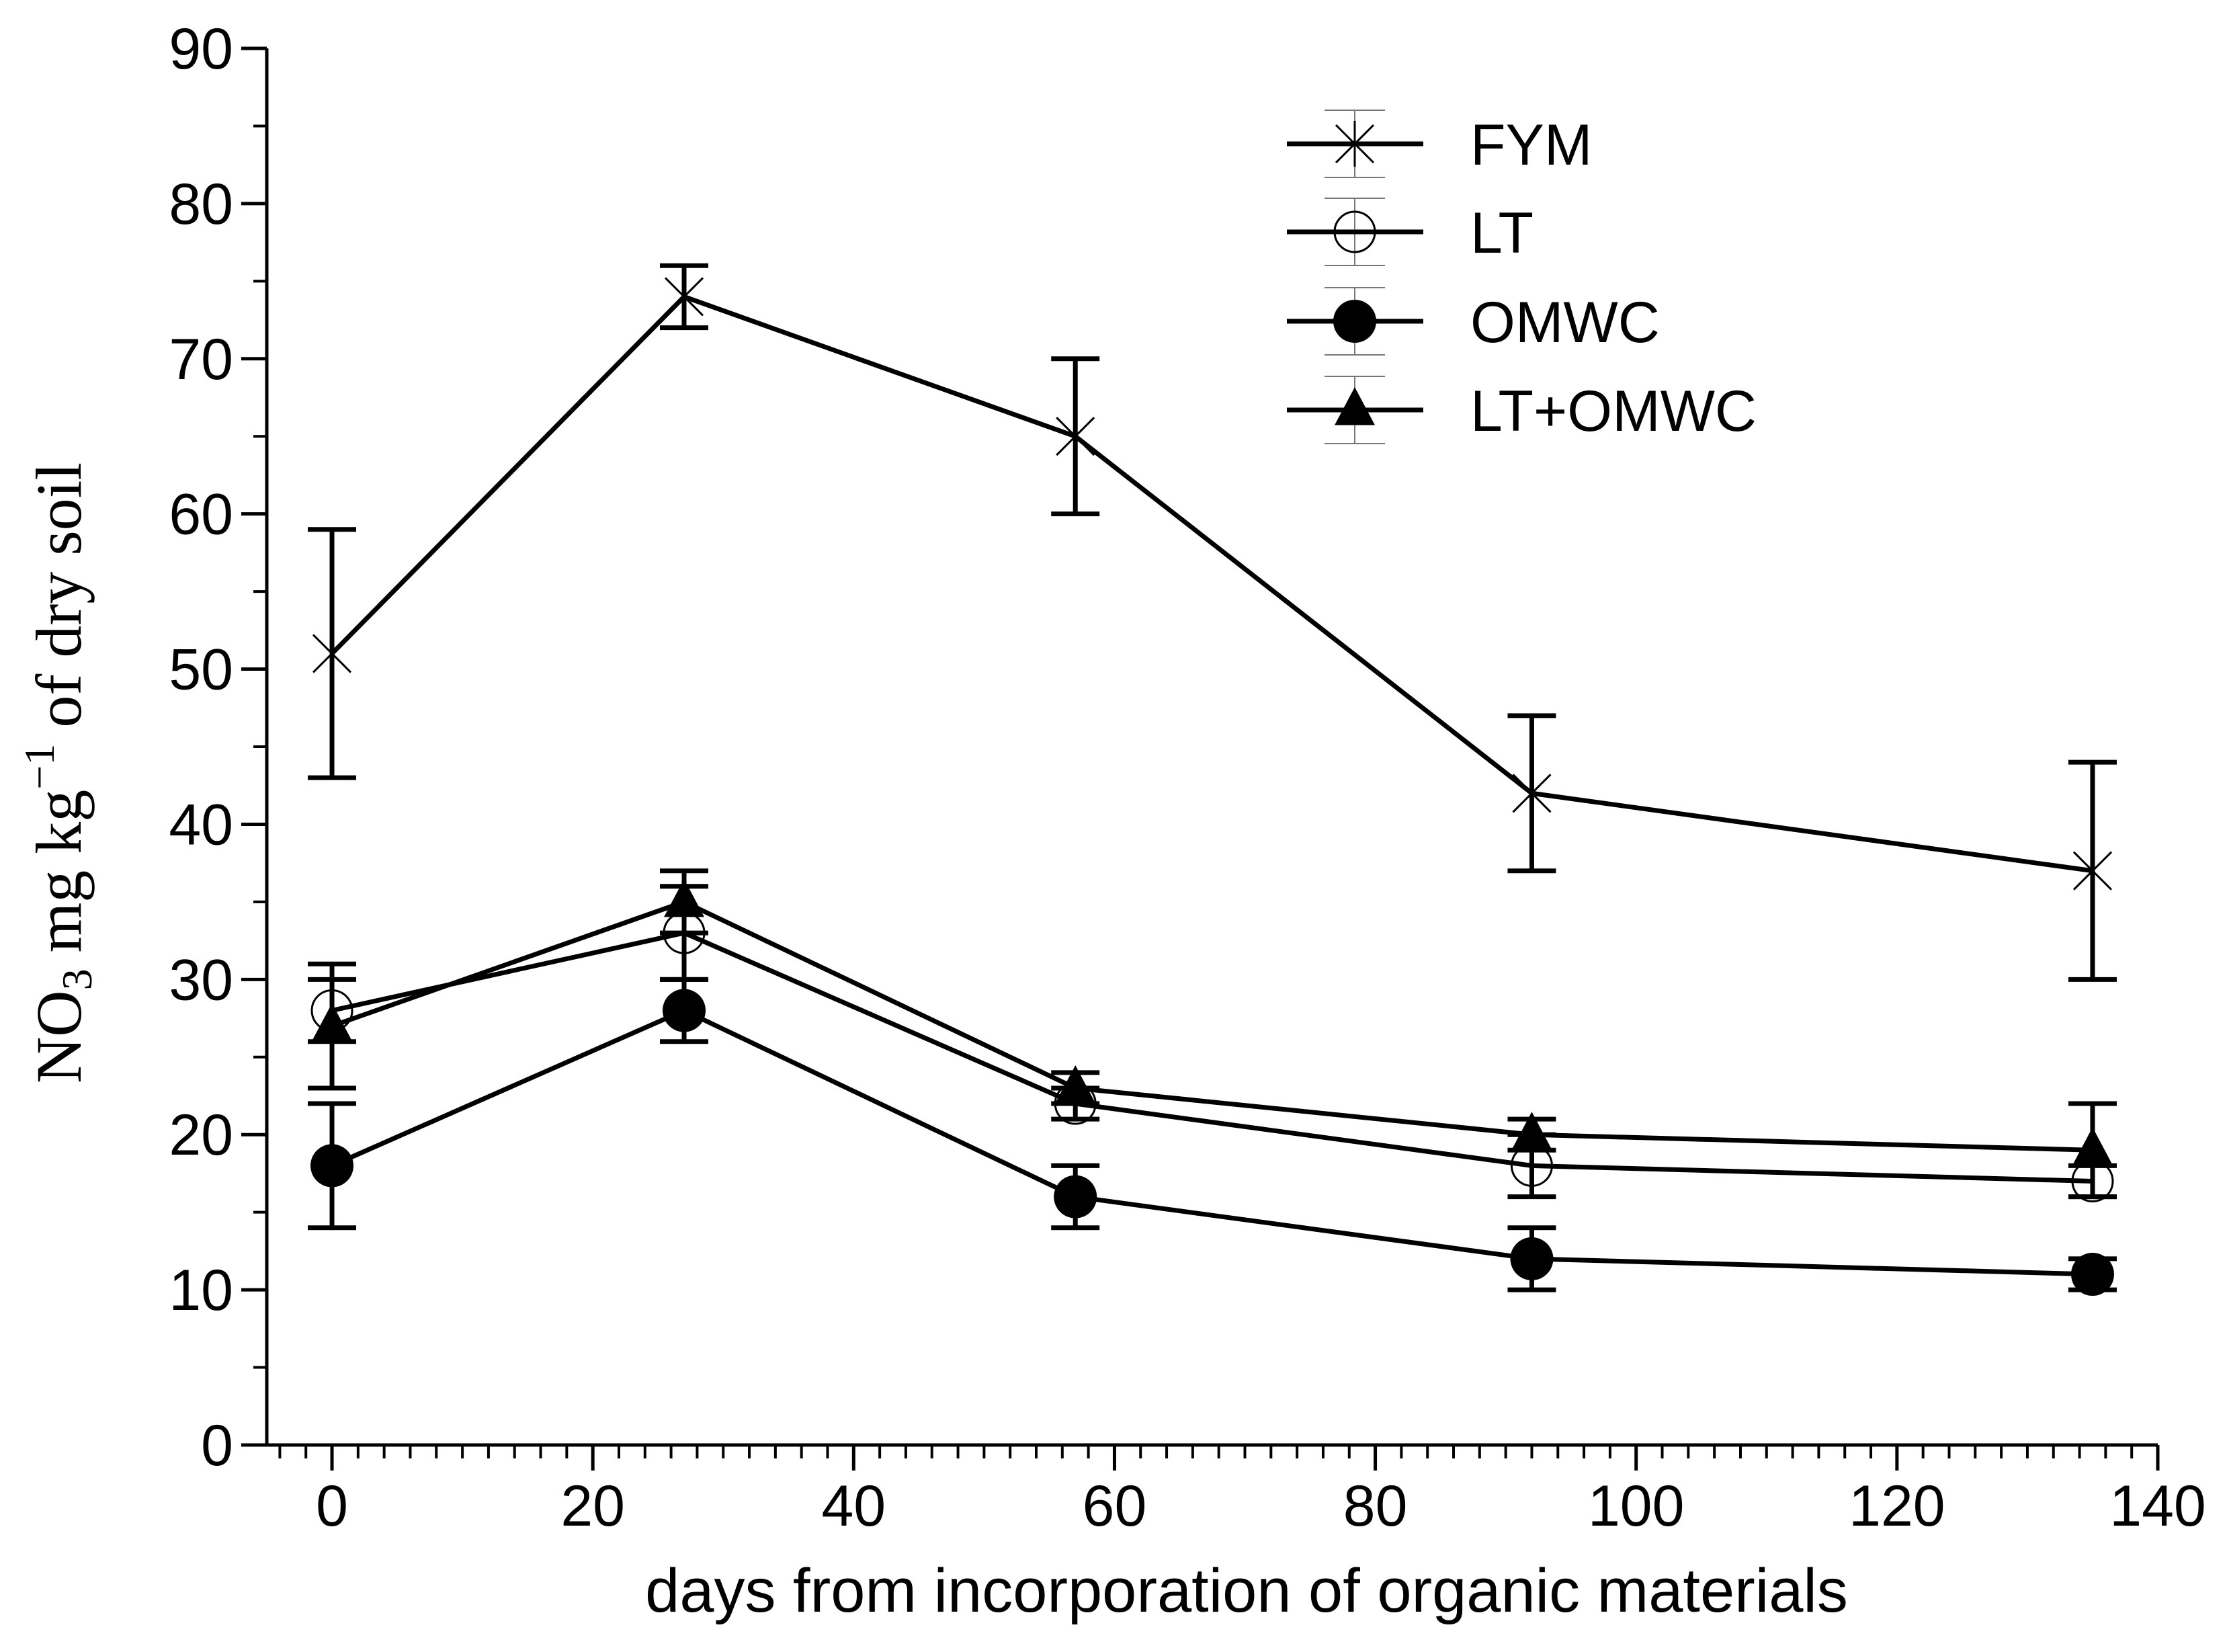 The height and width of the screenshot is (1652, 2227). I want to click on y-tick-label: 80, so click(201, 205).